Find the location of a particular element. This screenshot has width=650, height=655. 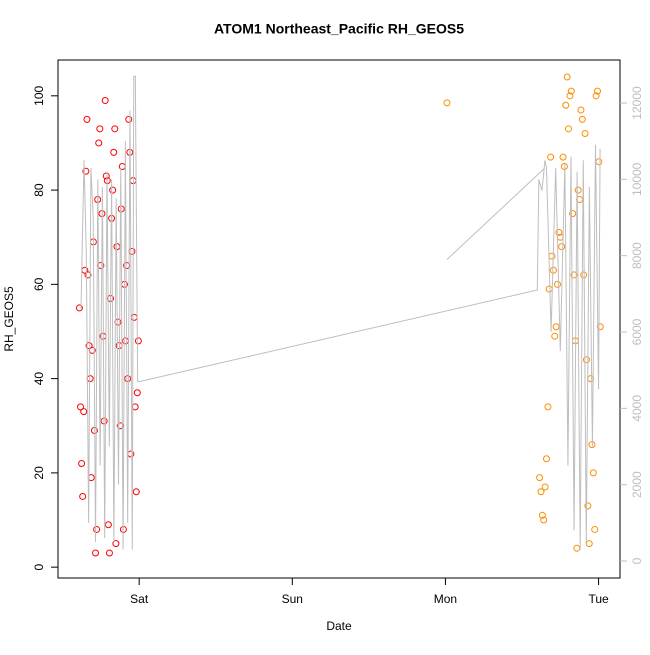

x-tick-label: Sun is located at coordinates (292, 599).